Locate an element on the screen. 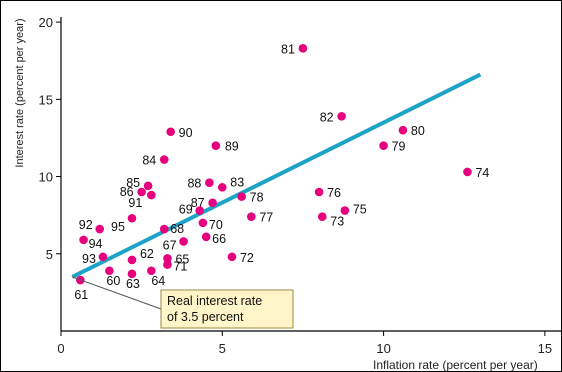  point-label-73: 73 is located at coordinates (337, 222).